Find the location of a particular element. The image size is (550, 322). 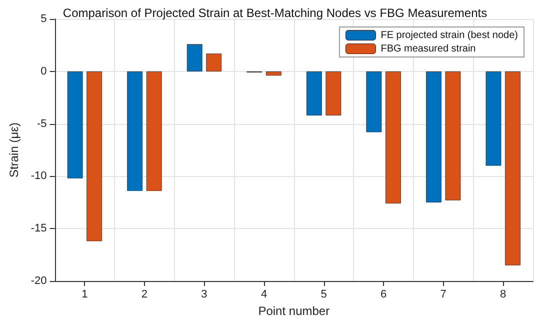

legend-label: FE projected strain (best node) is located at coordinates (449, 35).